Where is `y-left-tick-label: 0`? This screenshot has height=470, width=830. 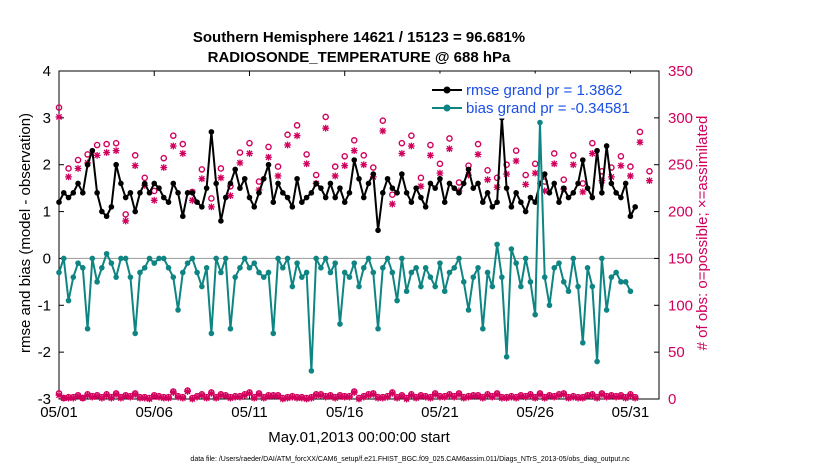 y-left-tick-label: 0 is located at coordinates (47, 258).